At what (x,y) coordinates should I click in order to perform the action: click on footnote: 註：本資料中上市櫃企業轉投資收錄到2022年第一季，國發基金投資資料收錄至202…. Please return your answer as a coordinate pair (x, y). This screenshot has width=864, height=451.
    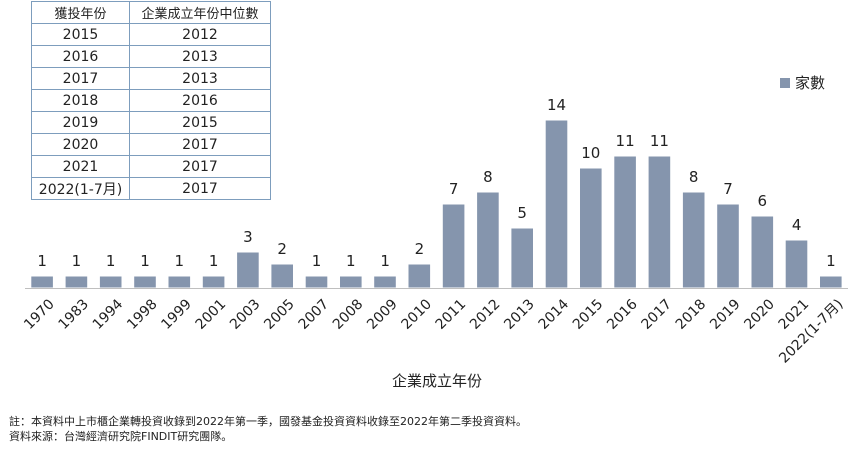
    Looking at the image, I should click on (268, 421).